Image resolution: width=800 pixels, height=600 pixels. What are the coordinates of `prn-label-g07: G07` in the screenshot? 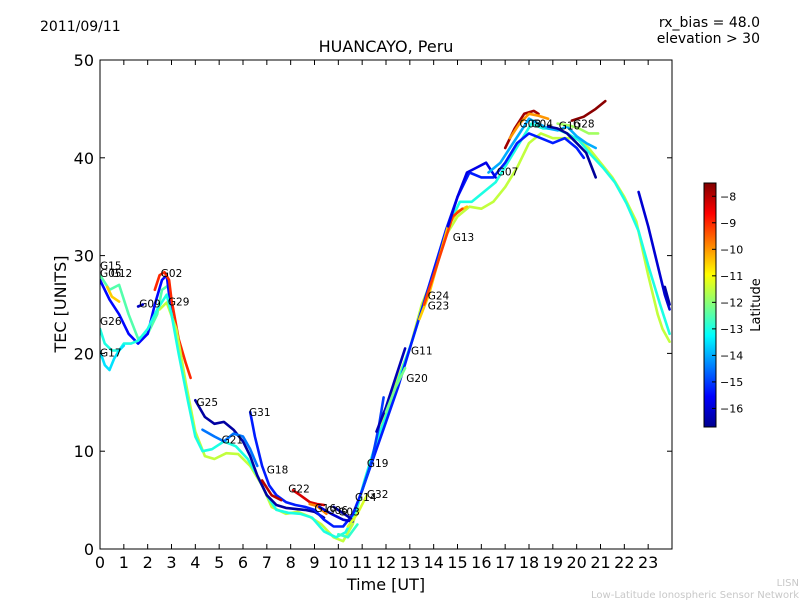 It's located at (508, 172).